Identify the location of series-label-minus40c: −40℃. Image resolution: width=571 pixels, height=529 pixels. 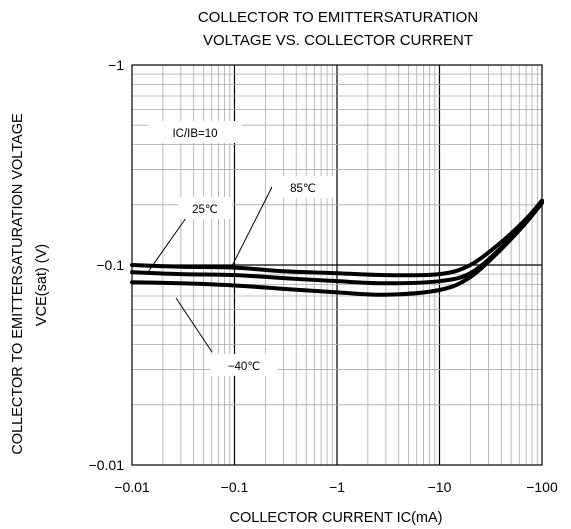
(244, 367).